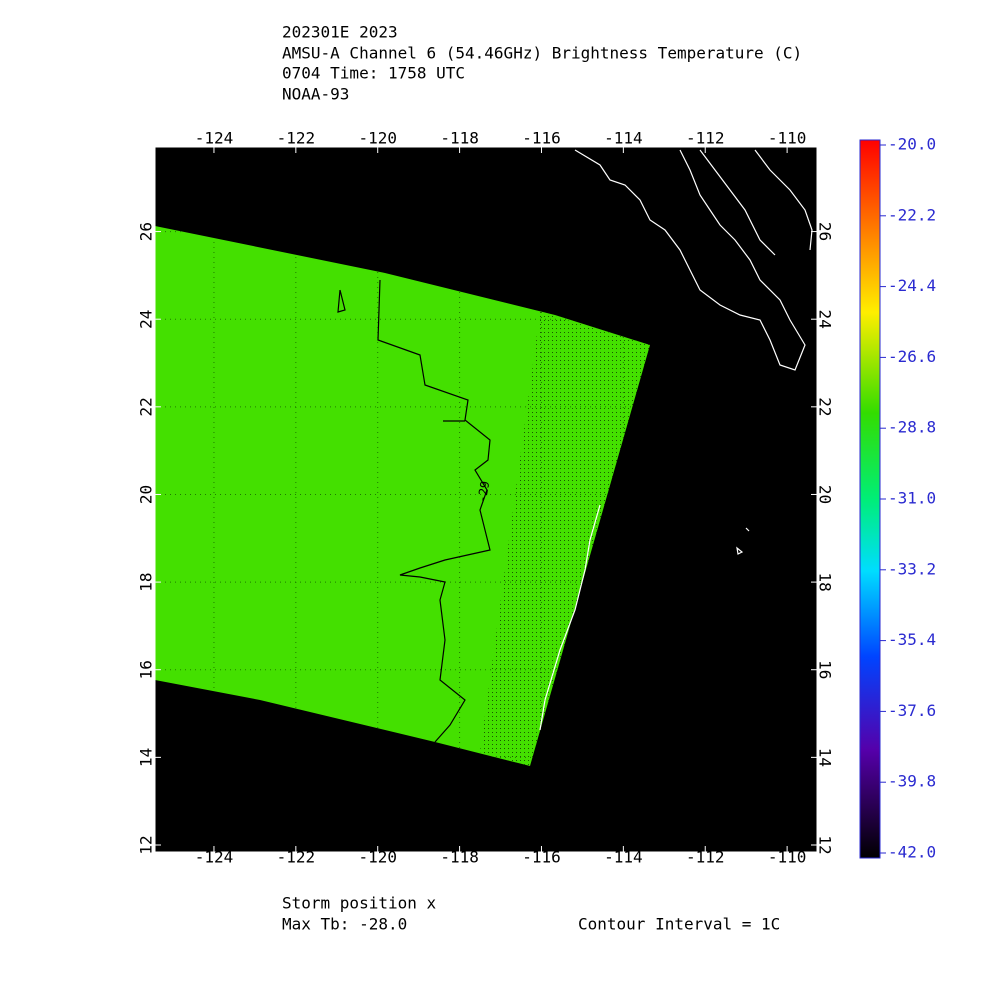 This screenshot has width=1000, height=1000. What do you see at coordinates (912, 144) in the screenshot?
I see `colorbar-tick-label: -20.0` at bounding box center [912, 144].